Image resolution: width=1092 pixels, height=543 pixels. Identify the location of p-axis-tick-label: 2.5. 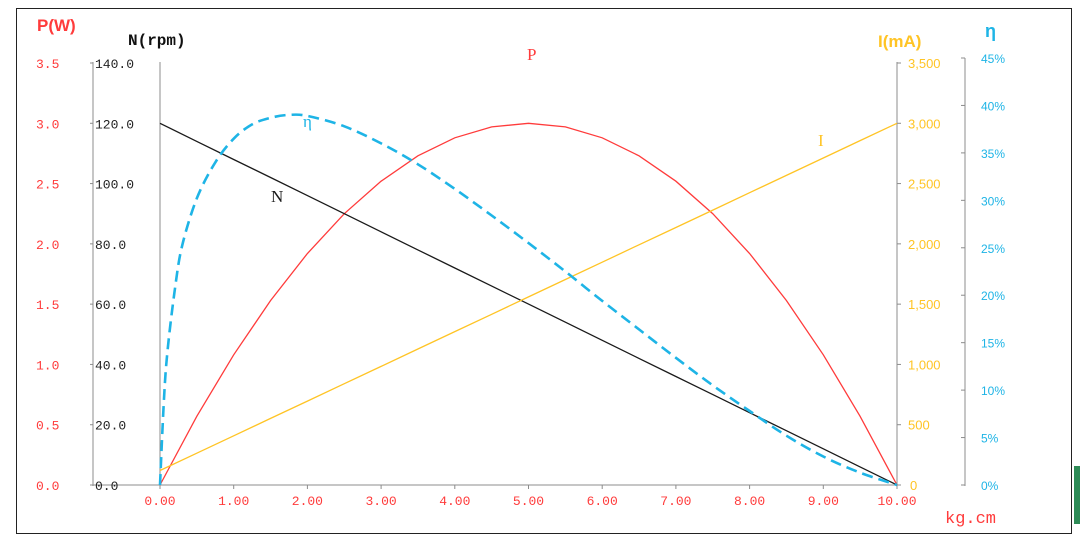
(47, 185).